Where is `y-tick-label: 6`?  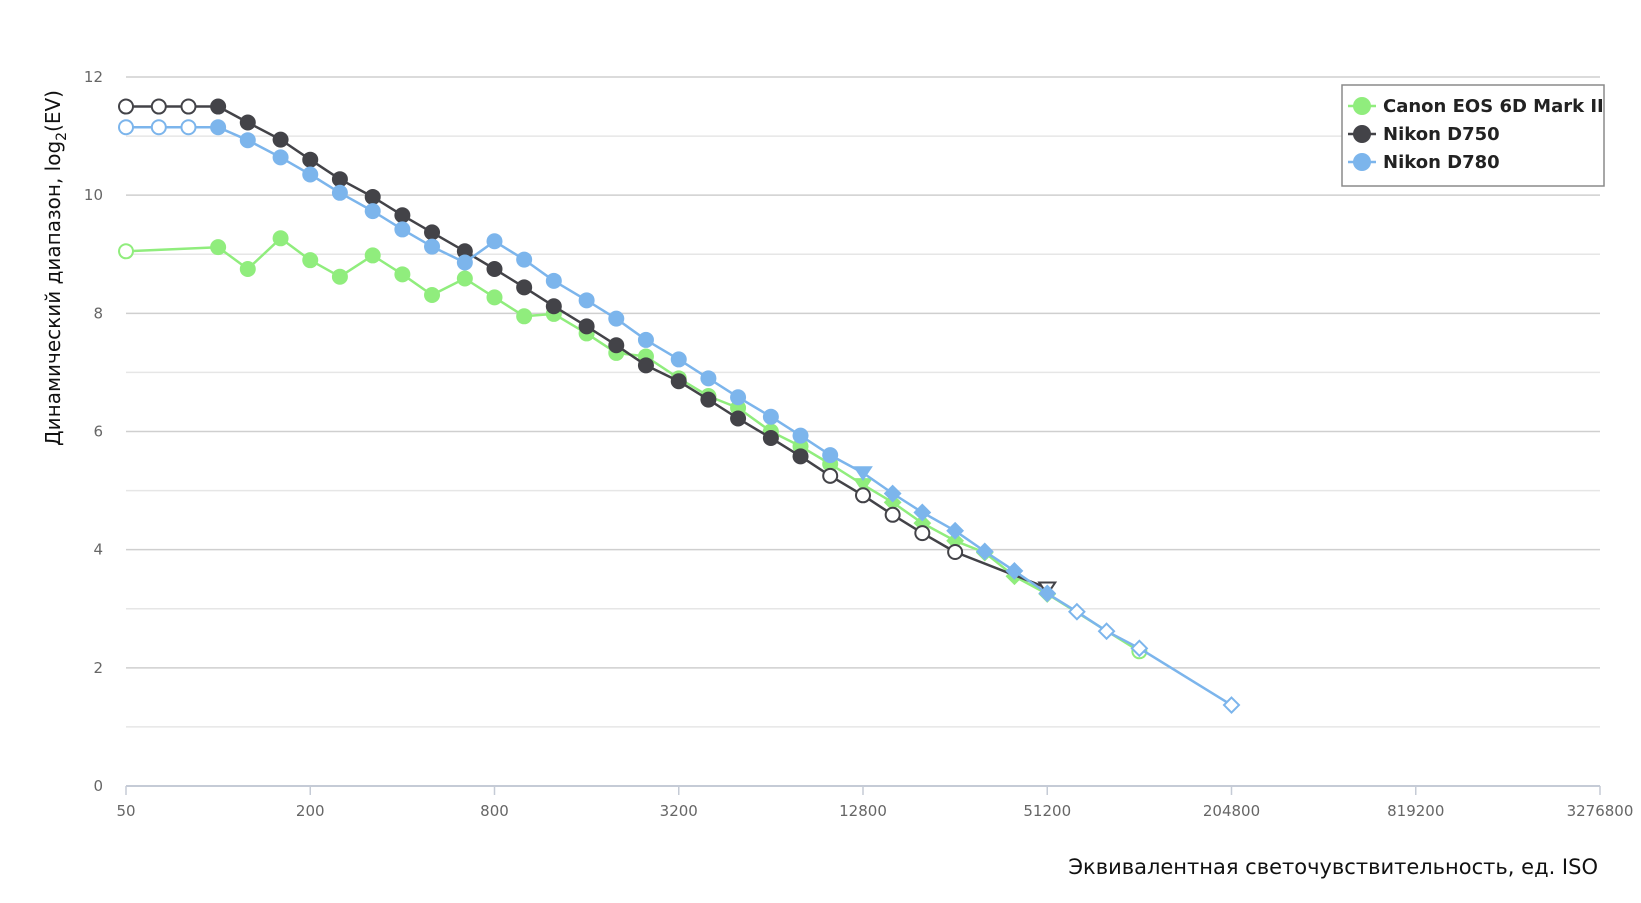 y-tick-label: 6 is located at coordinates (98, 432).